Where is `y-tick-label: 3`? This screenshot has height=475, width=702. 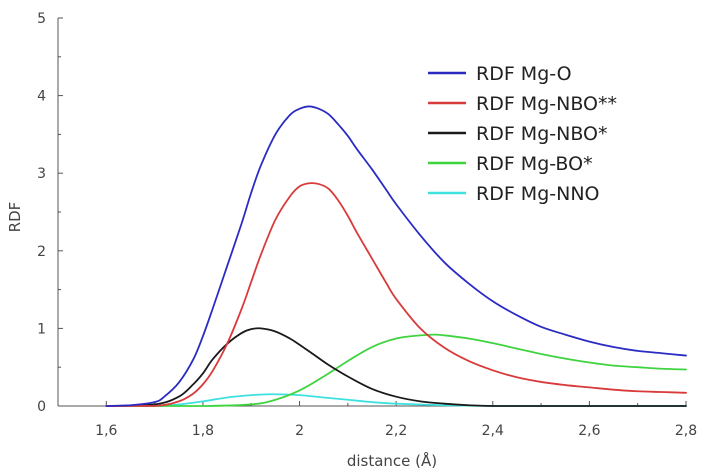 y-tick-label: 3 is located at coordinates (41, 174).